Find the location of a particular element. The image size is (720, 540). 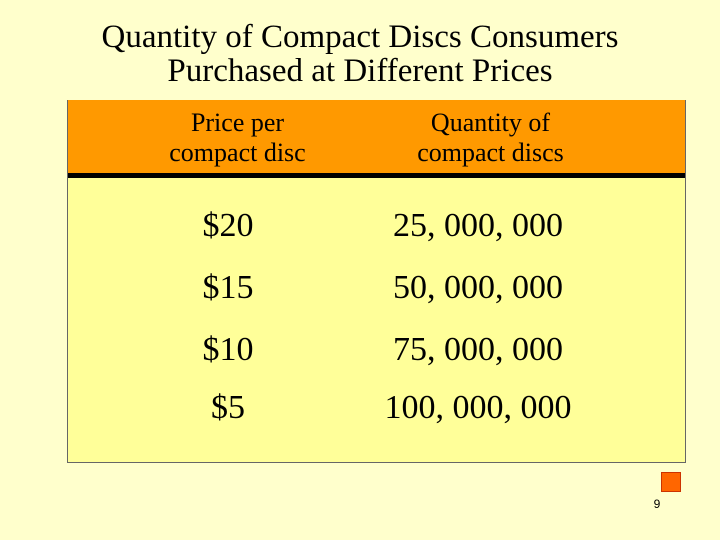

price-cell: $20 is located at coordinates (228, 225).